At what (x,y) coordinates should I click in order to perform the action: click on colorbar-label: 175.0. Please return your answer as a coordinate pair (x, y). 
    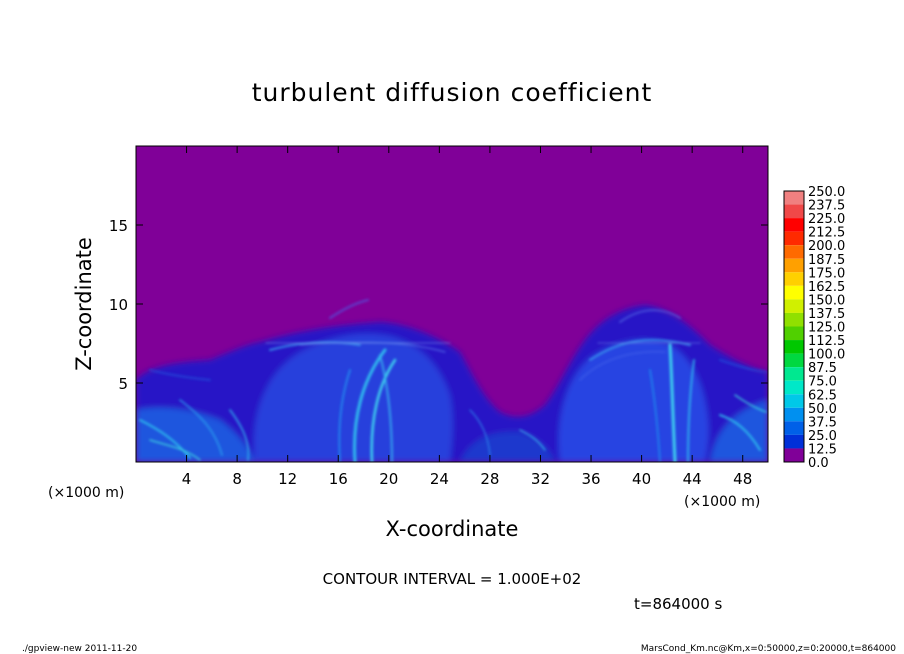
    Looking at the image, I should click on (826, 273).